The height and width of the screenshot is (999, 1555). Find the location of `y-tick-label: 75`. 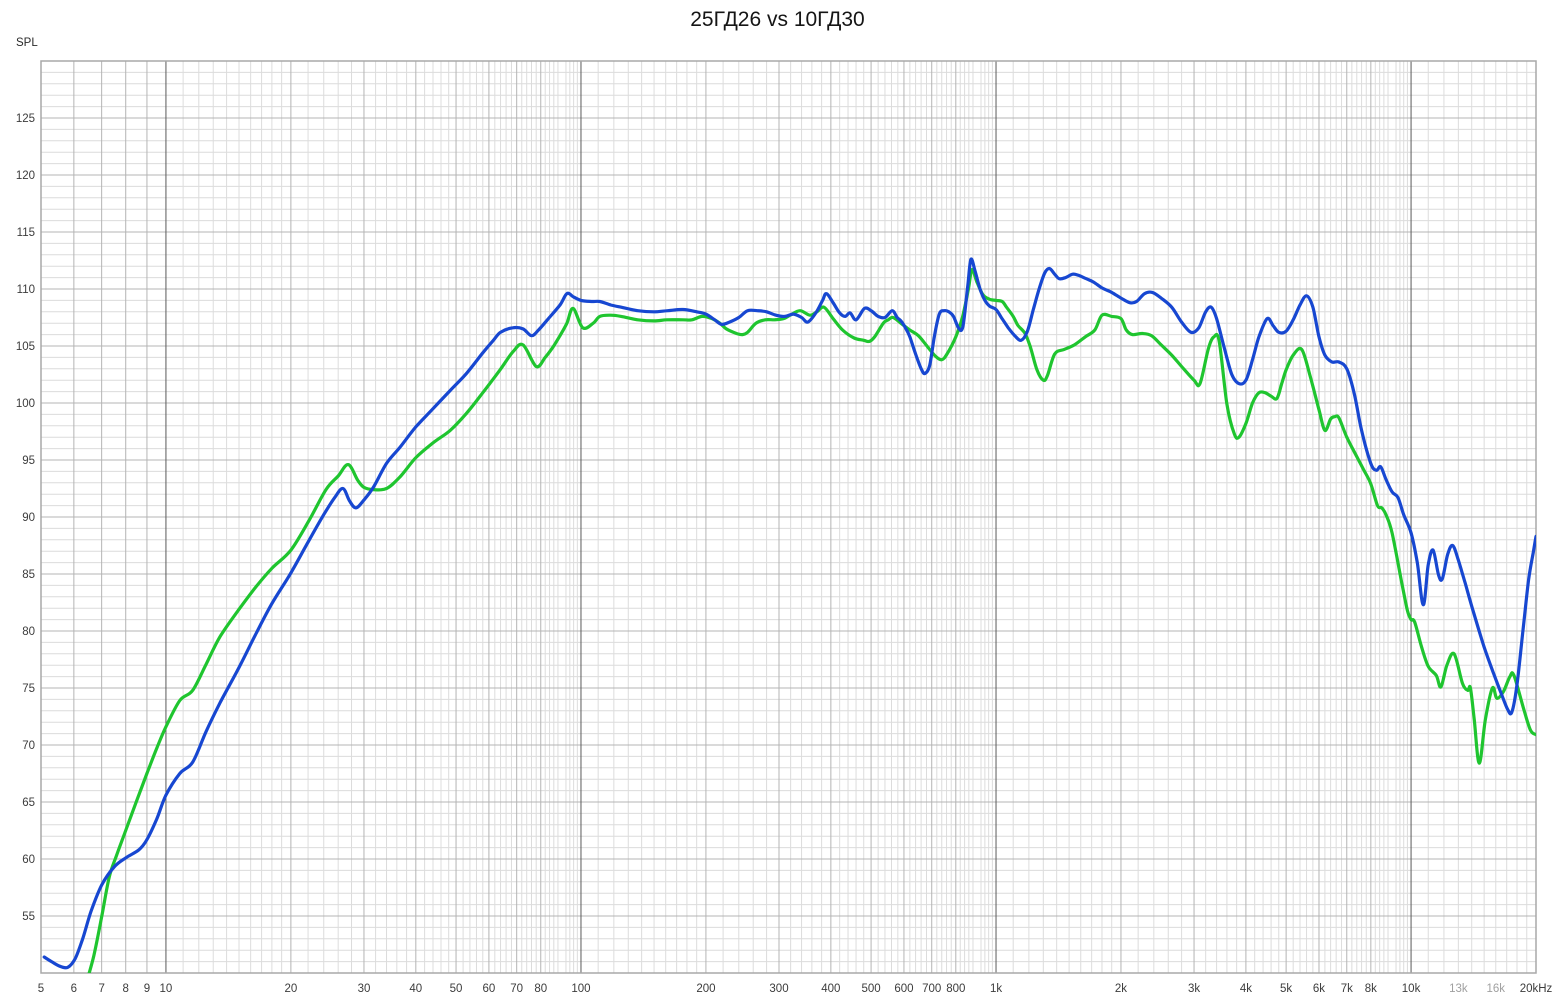

y-tick-label: 75 is located at coordinates (28, 689).